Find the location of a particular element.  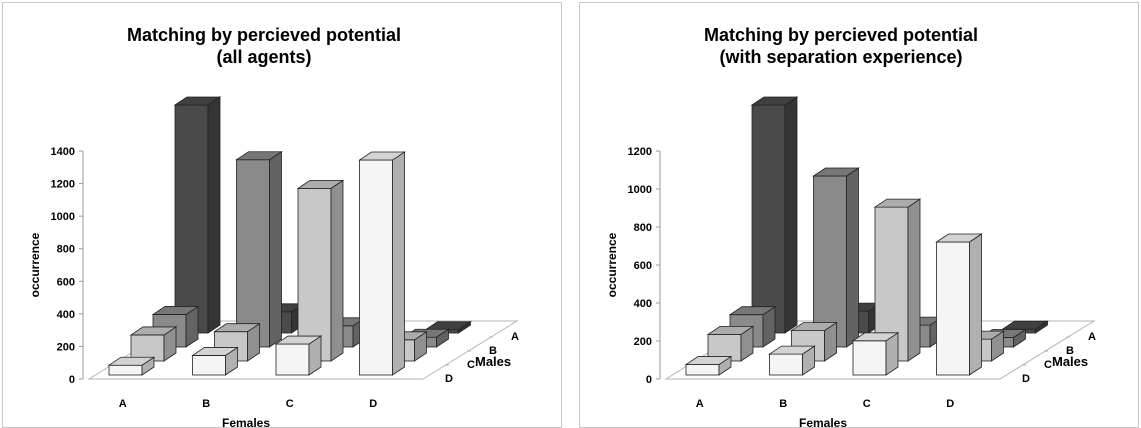

bar-all-row-d-col-c is located at coordinates (298, 355).